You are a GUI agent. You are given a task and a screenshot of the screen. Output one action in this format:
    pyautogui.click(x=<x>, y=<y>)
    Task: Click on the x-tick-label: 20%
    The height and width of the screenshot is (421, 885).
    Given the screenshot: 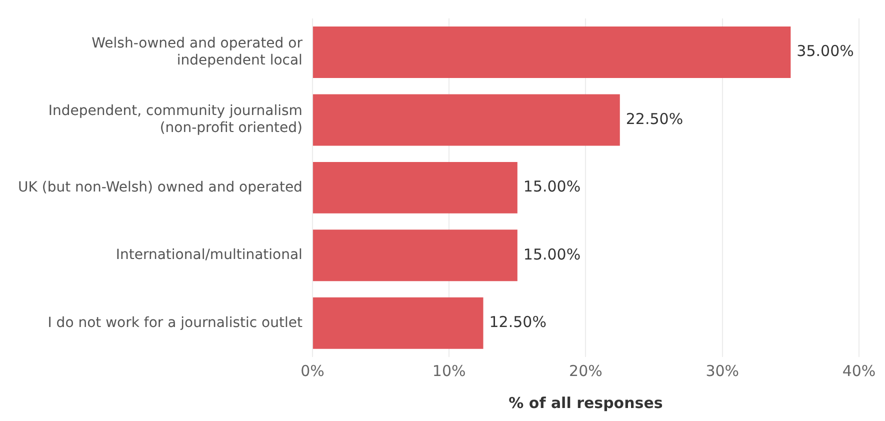 What is the action you would take?
    pyautogui.click(x=585, y=371)
    